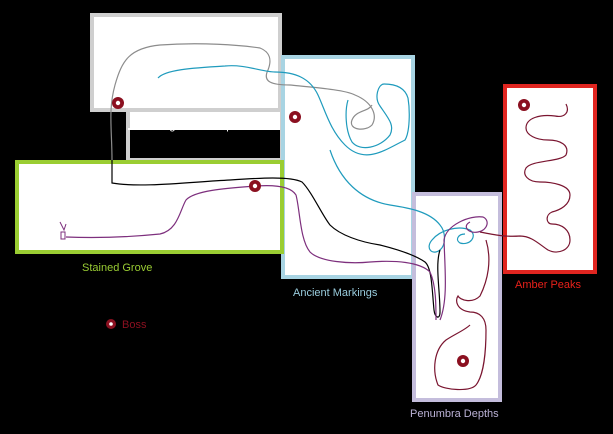 Image resolution: width=613 pixels, height=434 pixels. Describe the element at coordinates (63, 230) in the screenshot. I see `start-arrow-icon` at that location.